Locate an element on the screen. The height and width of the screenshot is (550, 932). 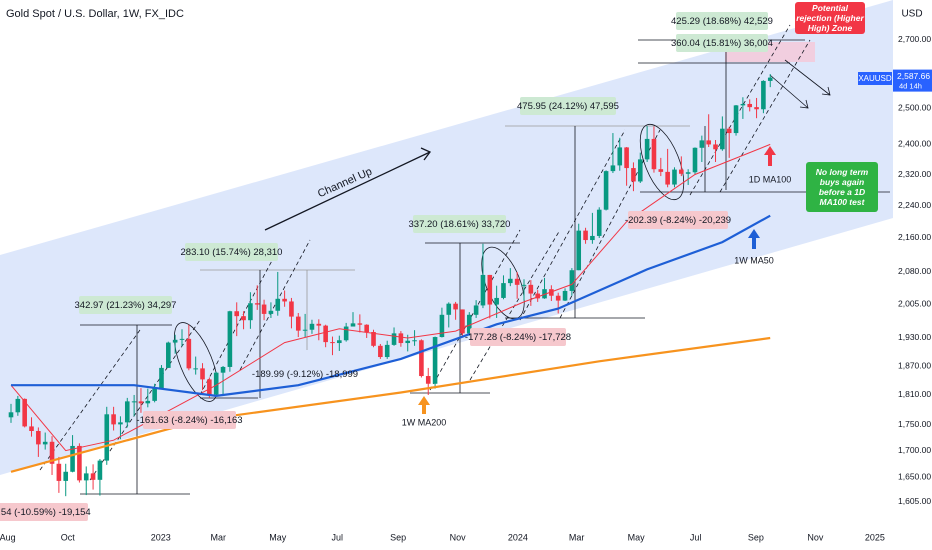
x-tick-label: Sep is located at coordinates (398, 537).